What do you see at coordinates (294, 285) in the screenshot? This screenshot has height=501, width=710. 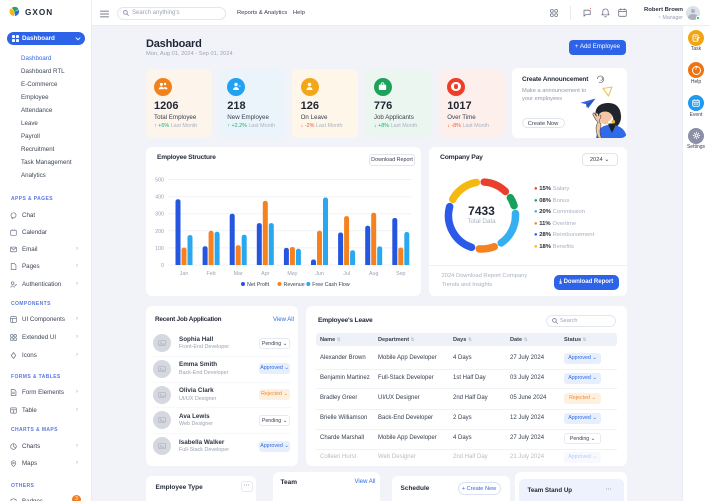 I see `svg-text: Revenue` at bounding box center [294, 285].